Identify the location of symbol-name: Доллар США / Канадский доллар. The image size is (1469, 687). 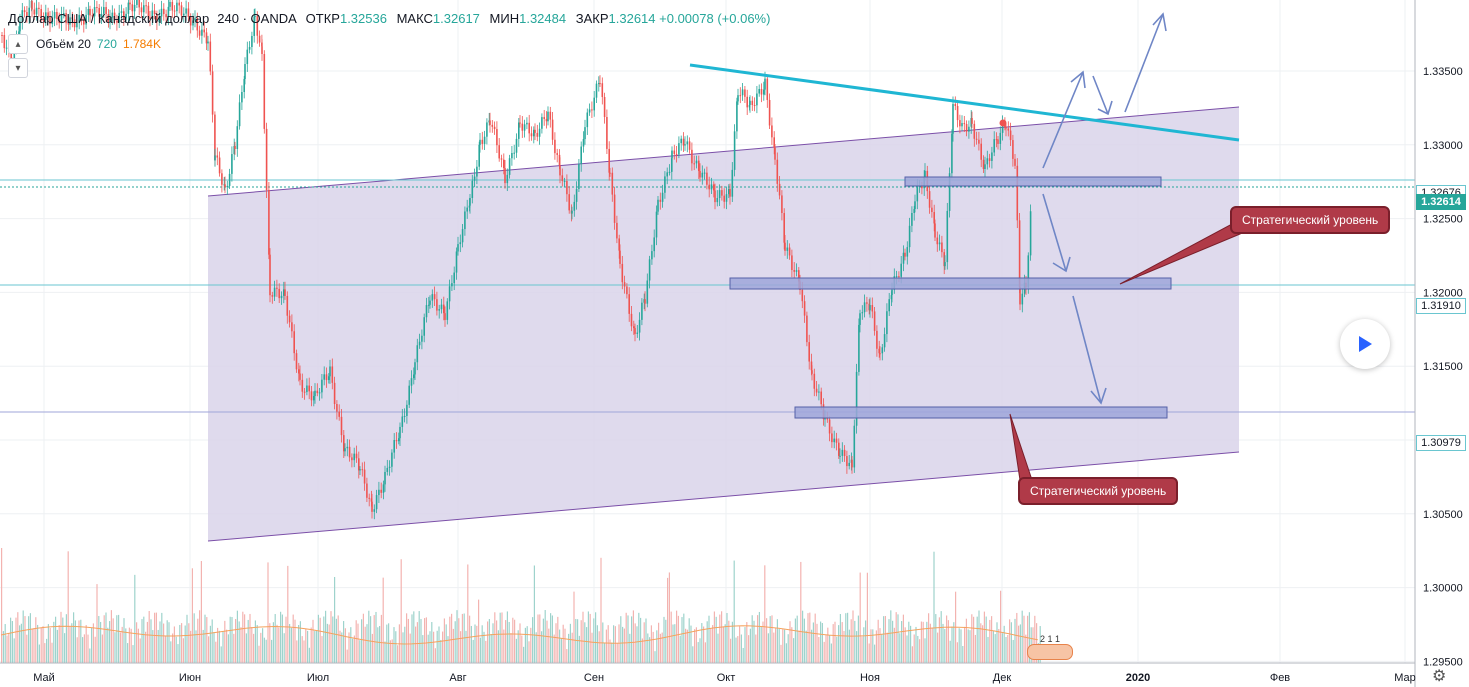
(109, 18).